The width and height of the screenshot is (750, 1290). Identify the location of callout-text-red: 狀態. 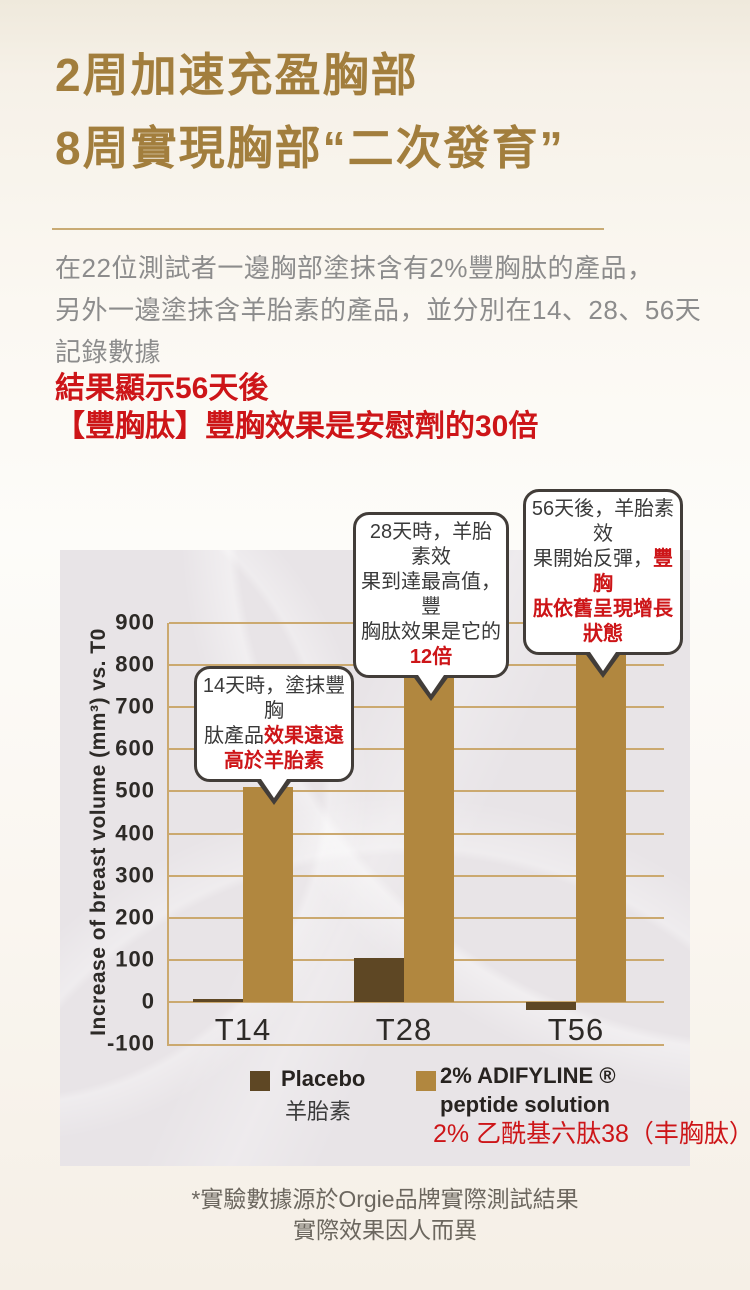
(603, 634).